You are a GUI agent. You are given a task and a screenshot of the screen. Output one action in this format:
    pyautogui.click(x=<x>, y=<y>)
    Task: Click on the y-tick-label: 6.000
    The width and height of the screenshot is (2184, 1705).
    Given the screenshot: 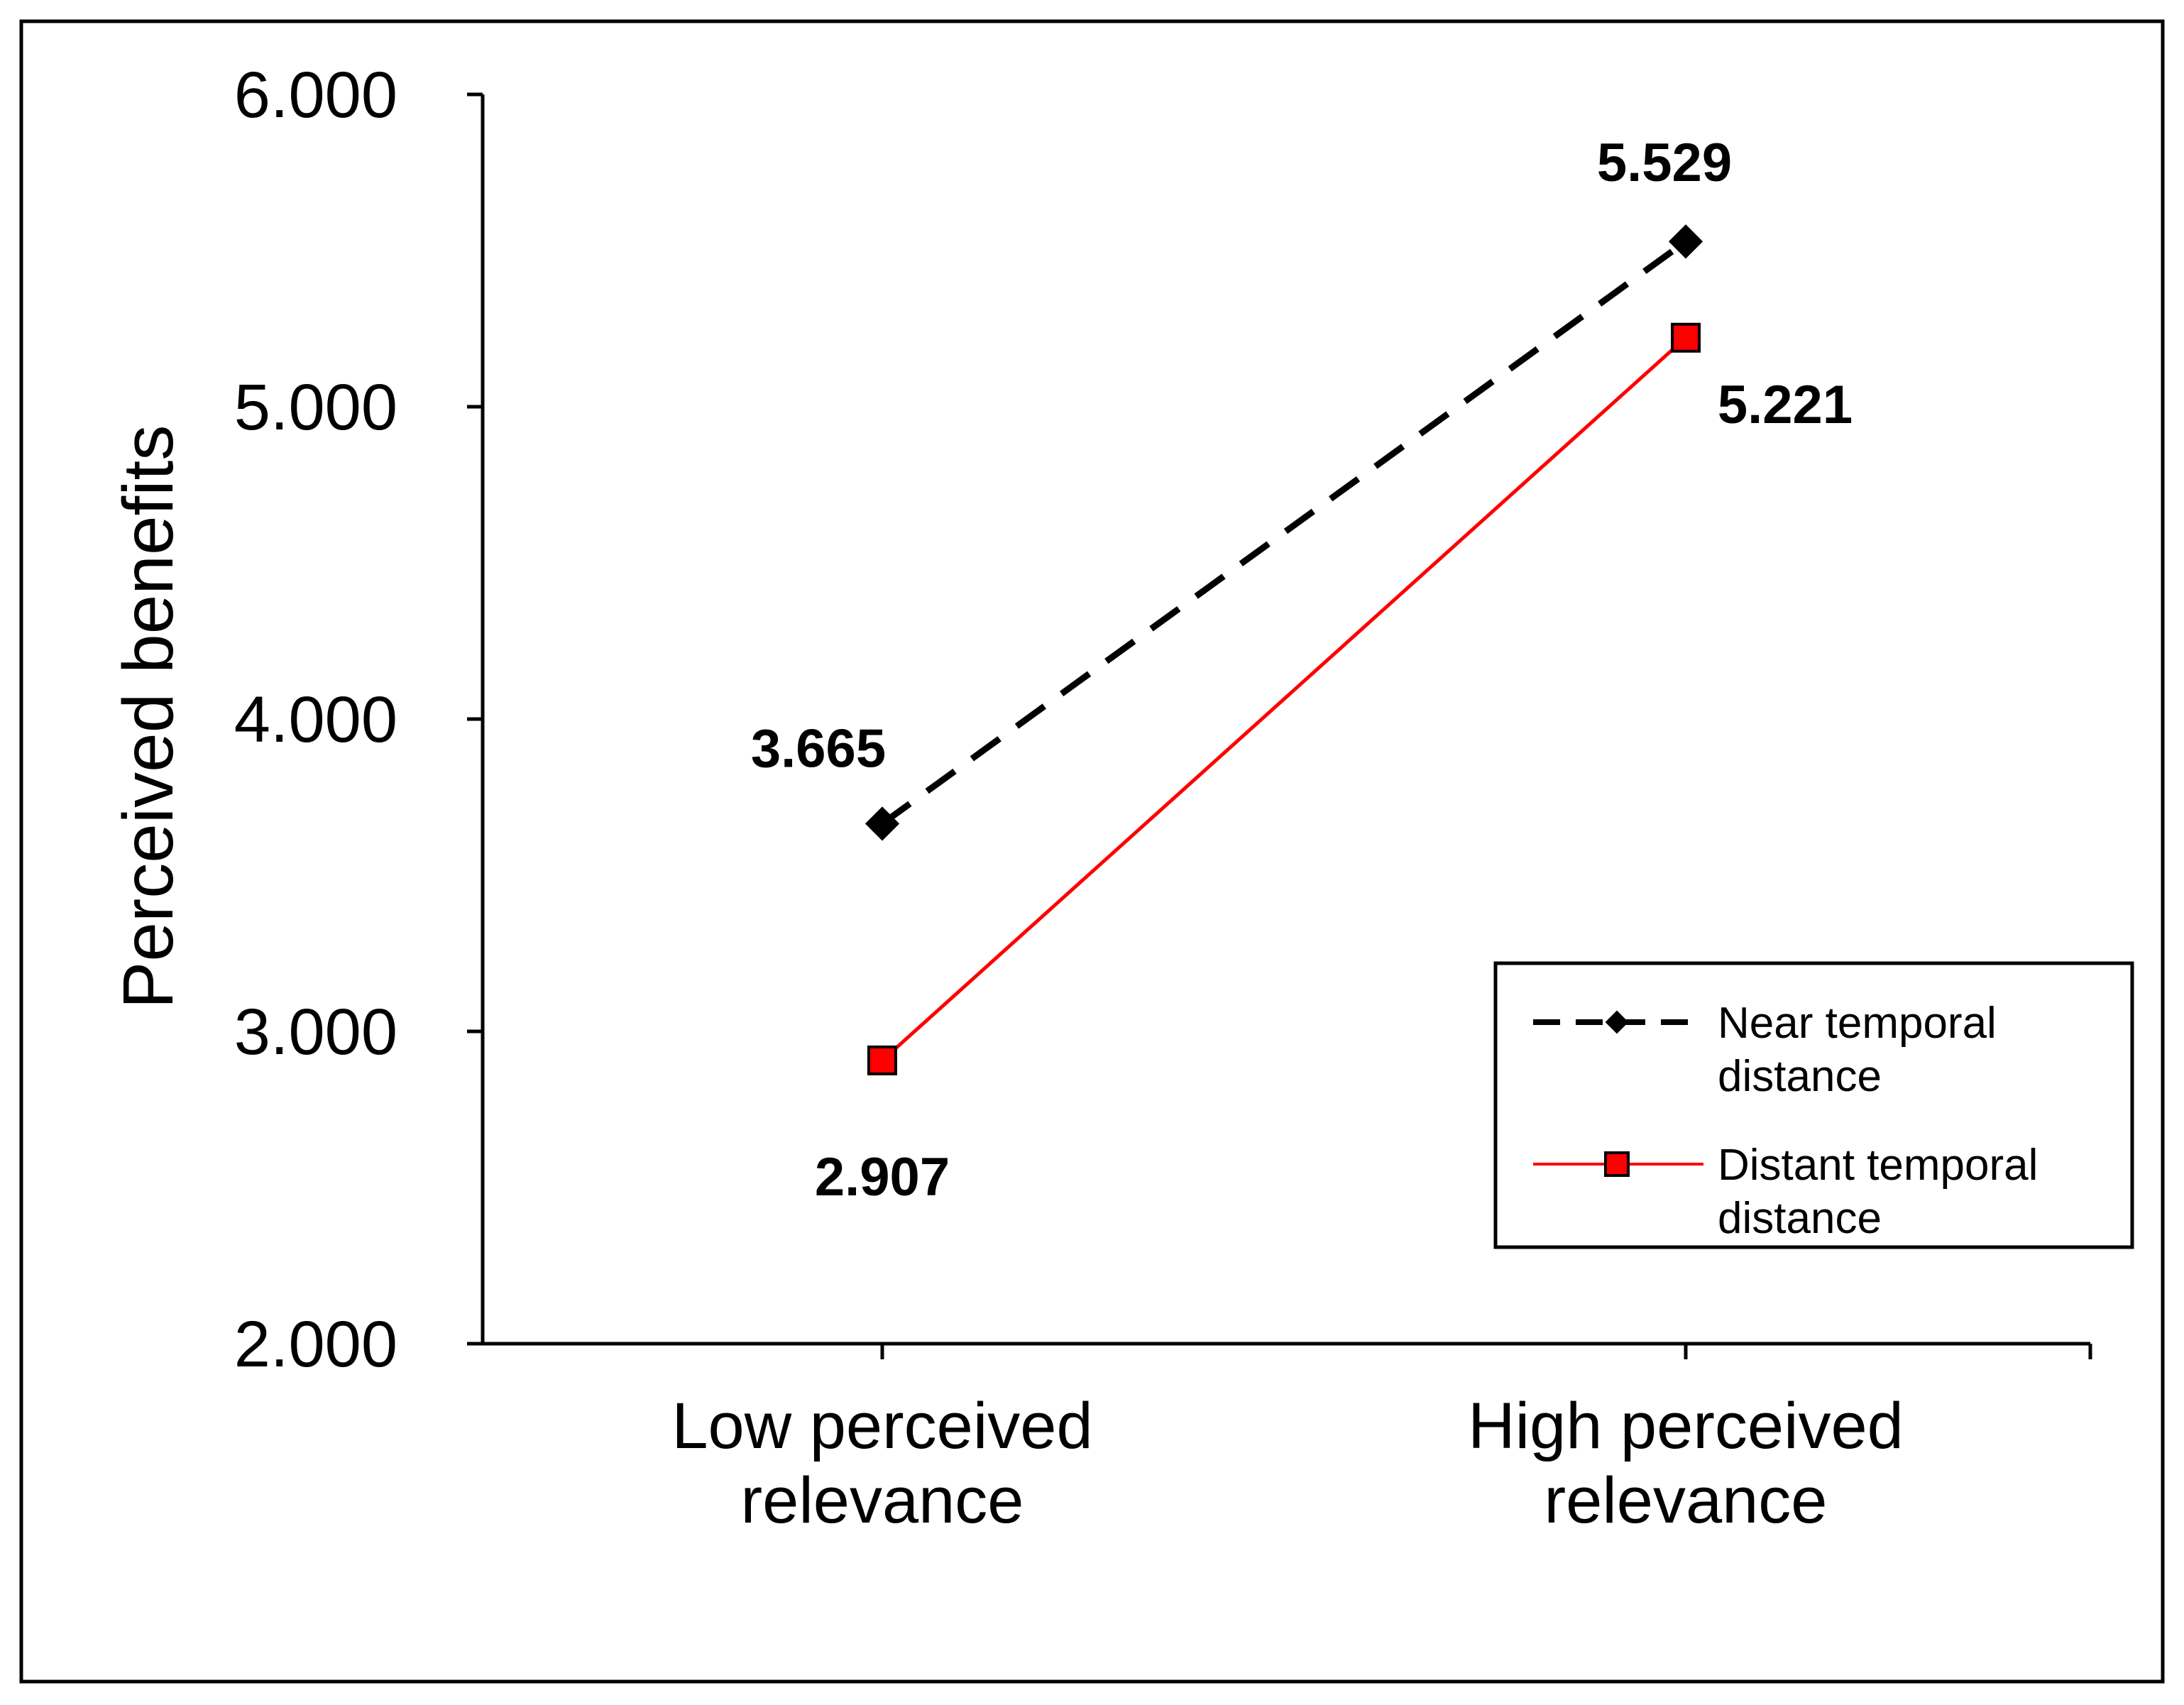 What is the action you would take?
    pyautogui.click(x=316, y=95)
    